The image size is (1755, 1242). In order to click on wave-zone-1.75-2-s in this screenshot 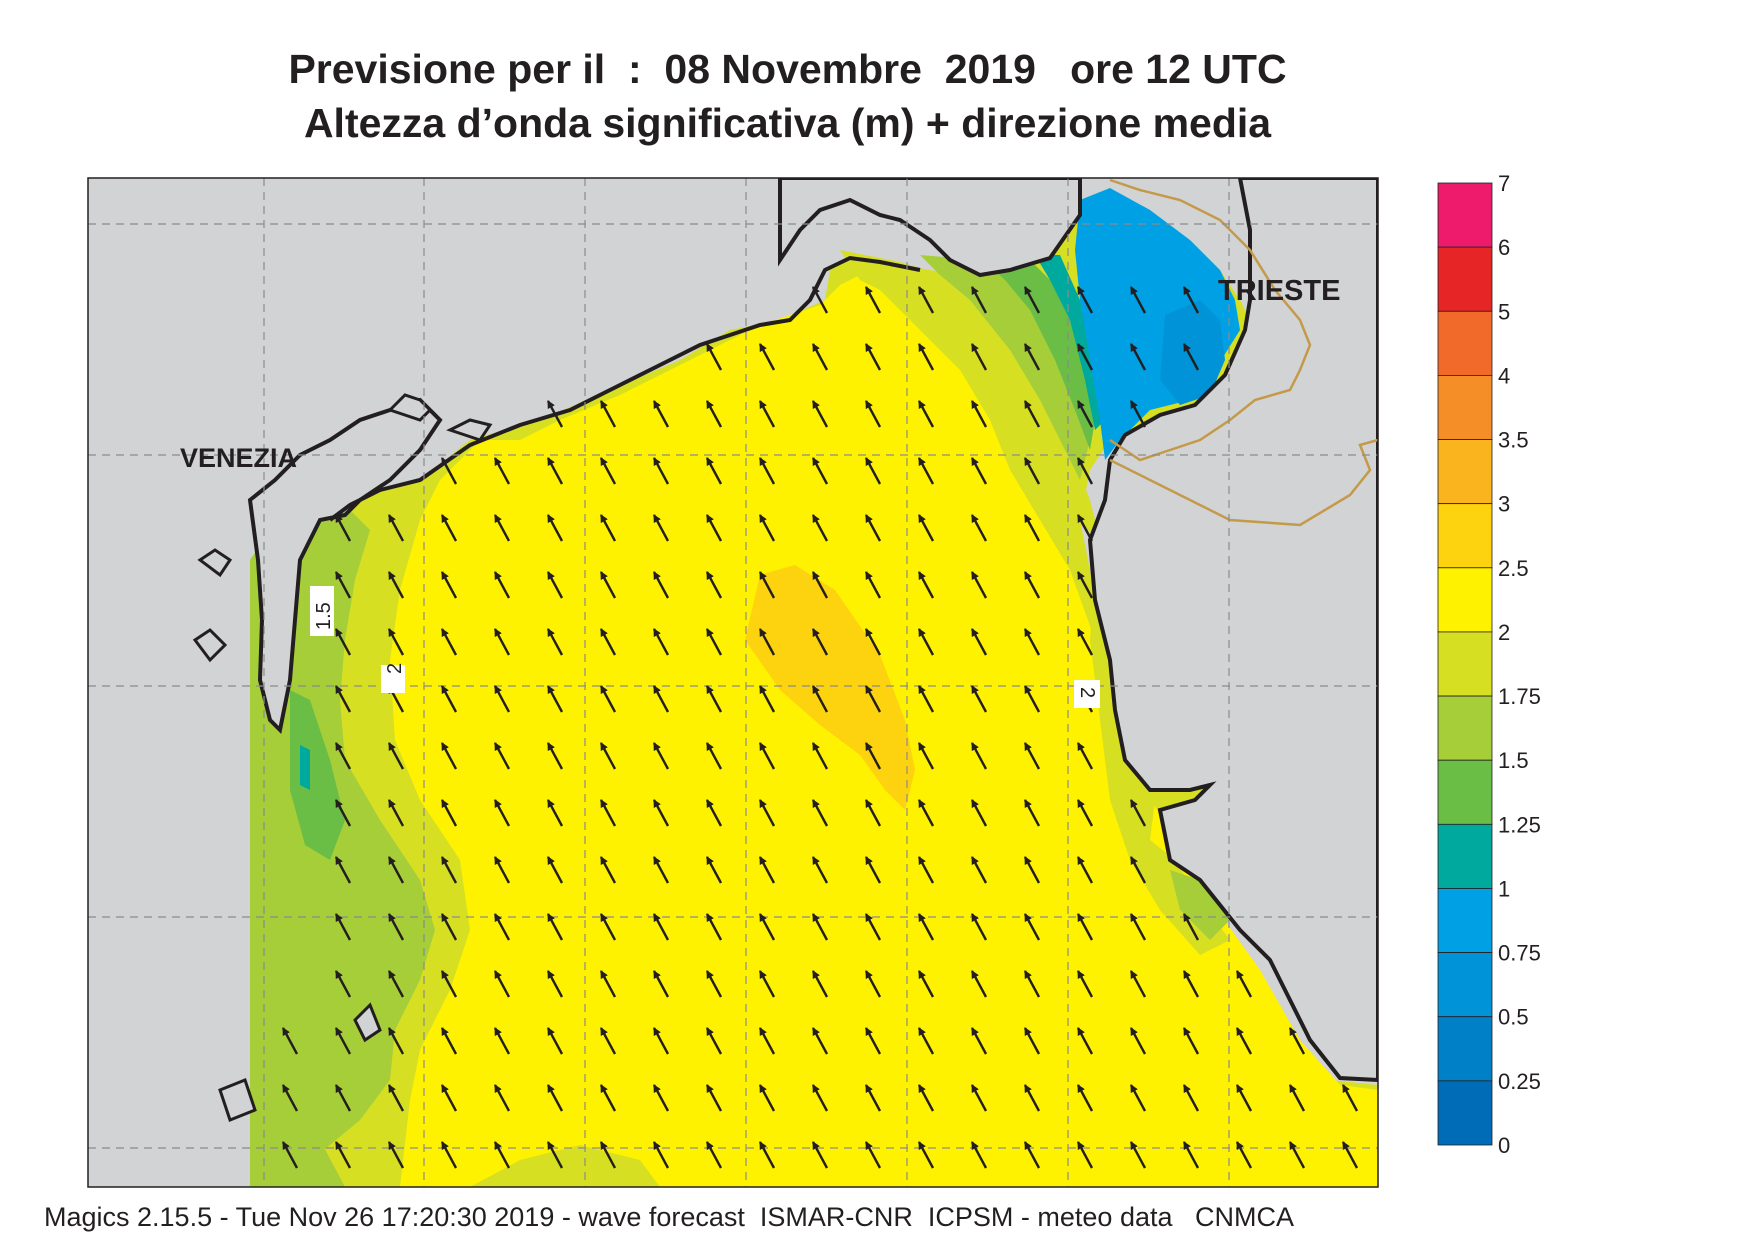, I will do `click(565, 1166)`.